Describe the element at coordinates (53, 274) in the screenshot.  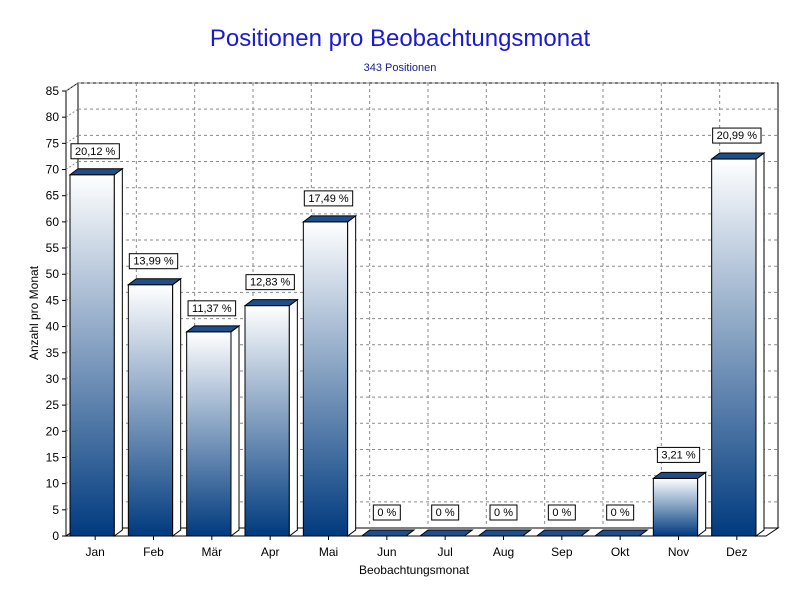
I see `y-tick-label: 50` at that location.